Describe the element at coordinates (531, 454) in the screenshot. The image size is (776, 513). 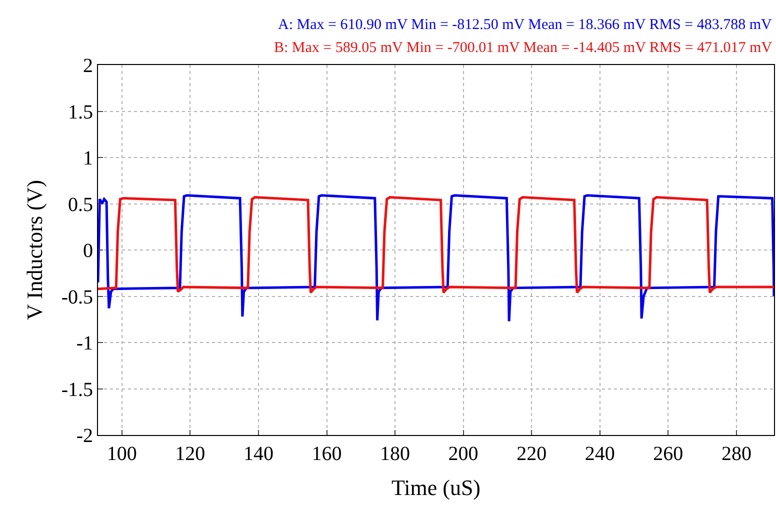
I see `x-tick-label: 220` at that location.